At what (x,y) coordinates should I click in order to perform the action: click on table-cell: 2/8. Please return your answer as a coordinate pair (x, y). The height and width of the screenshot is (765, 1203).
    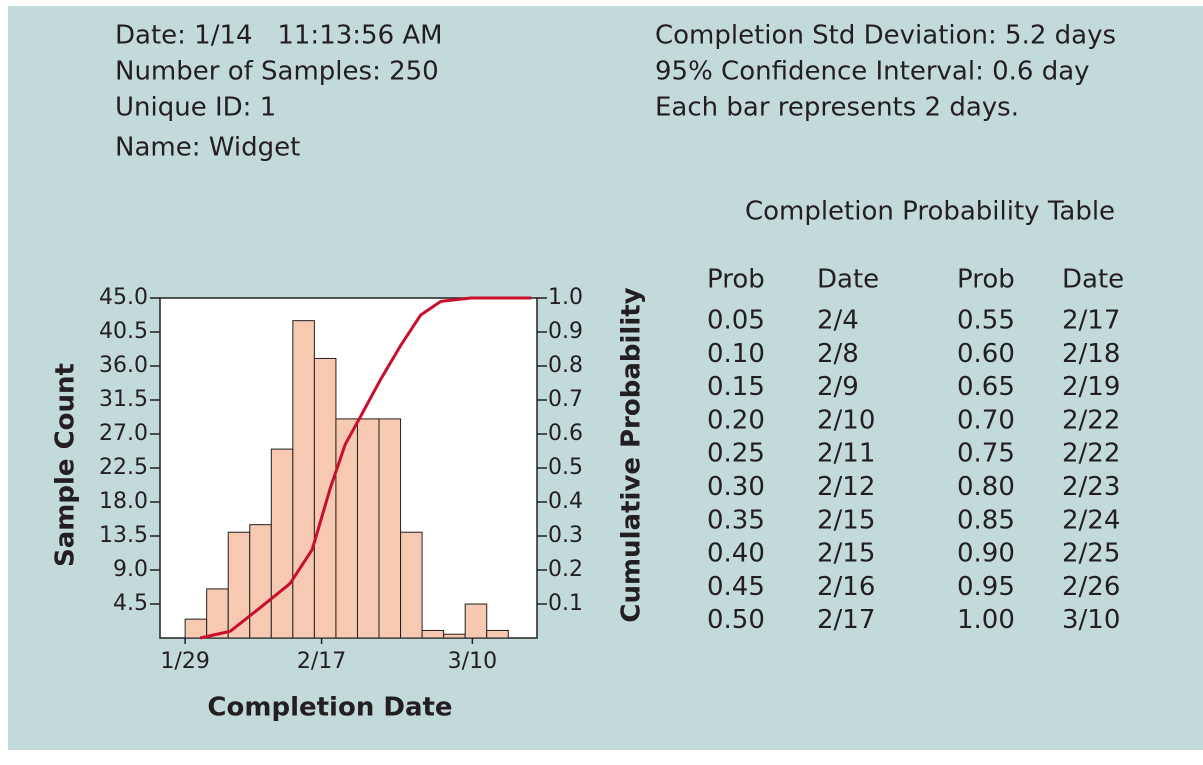
    Looking at the image, I should click on (838, 354).